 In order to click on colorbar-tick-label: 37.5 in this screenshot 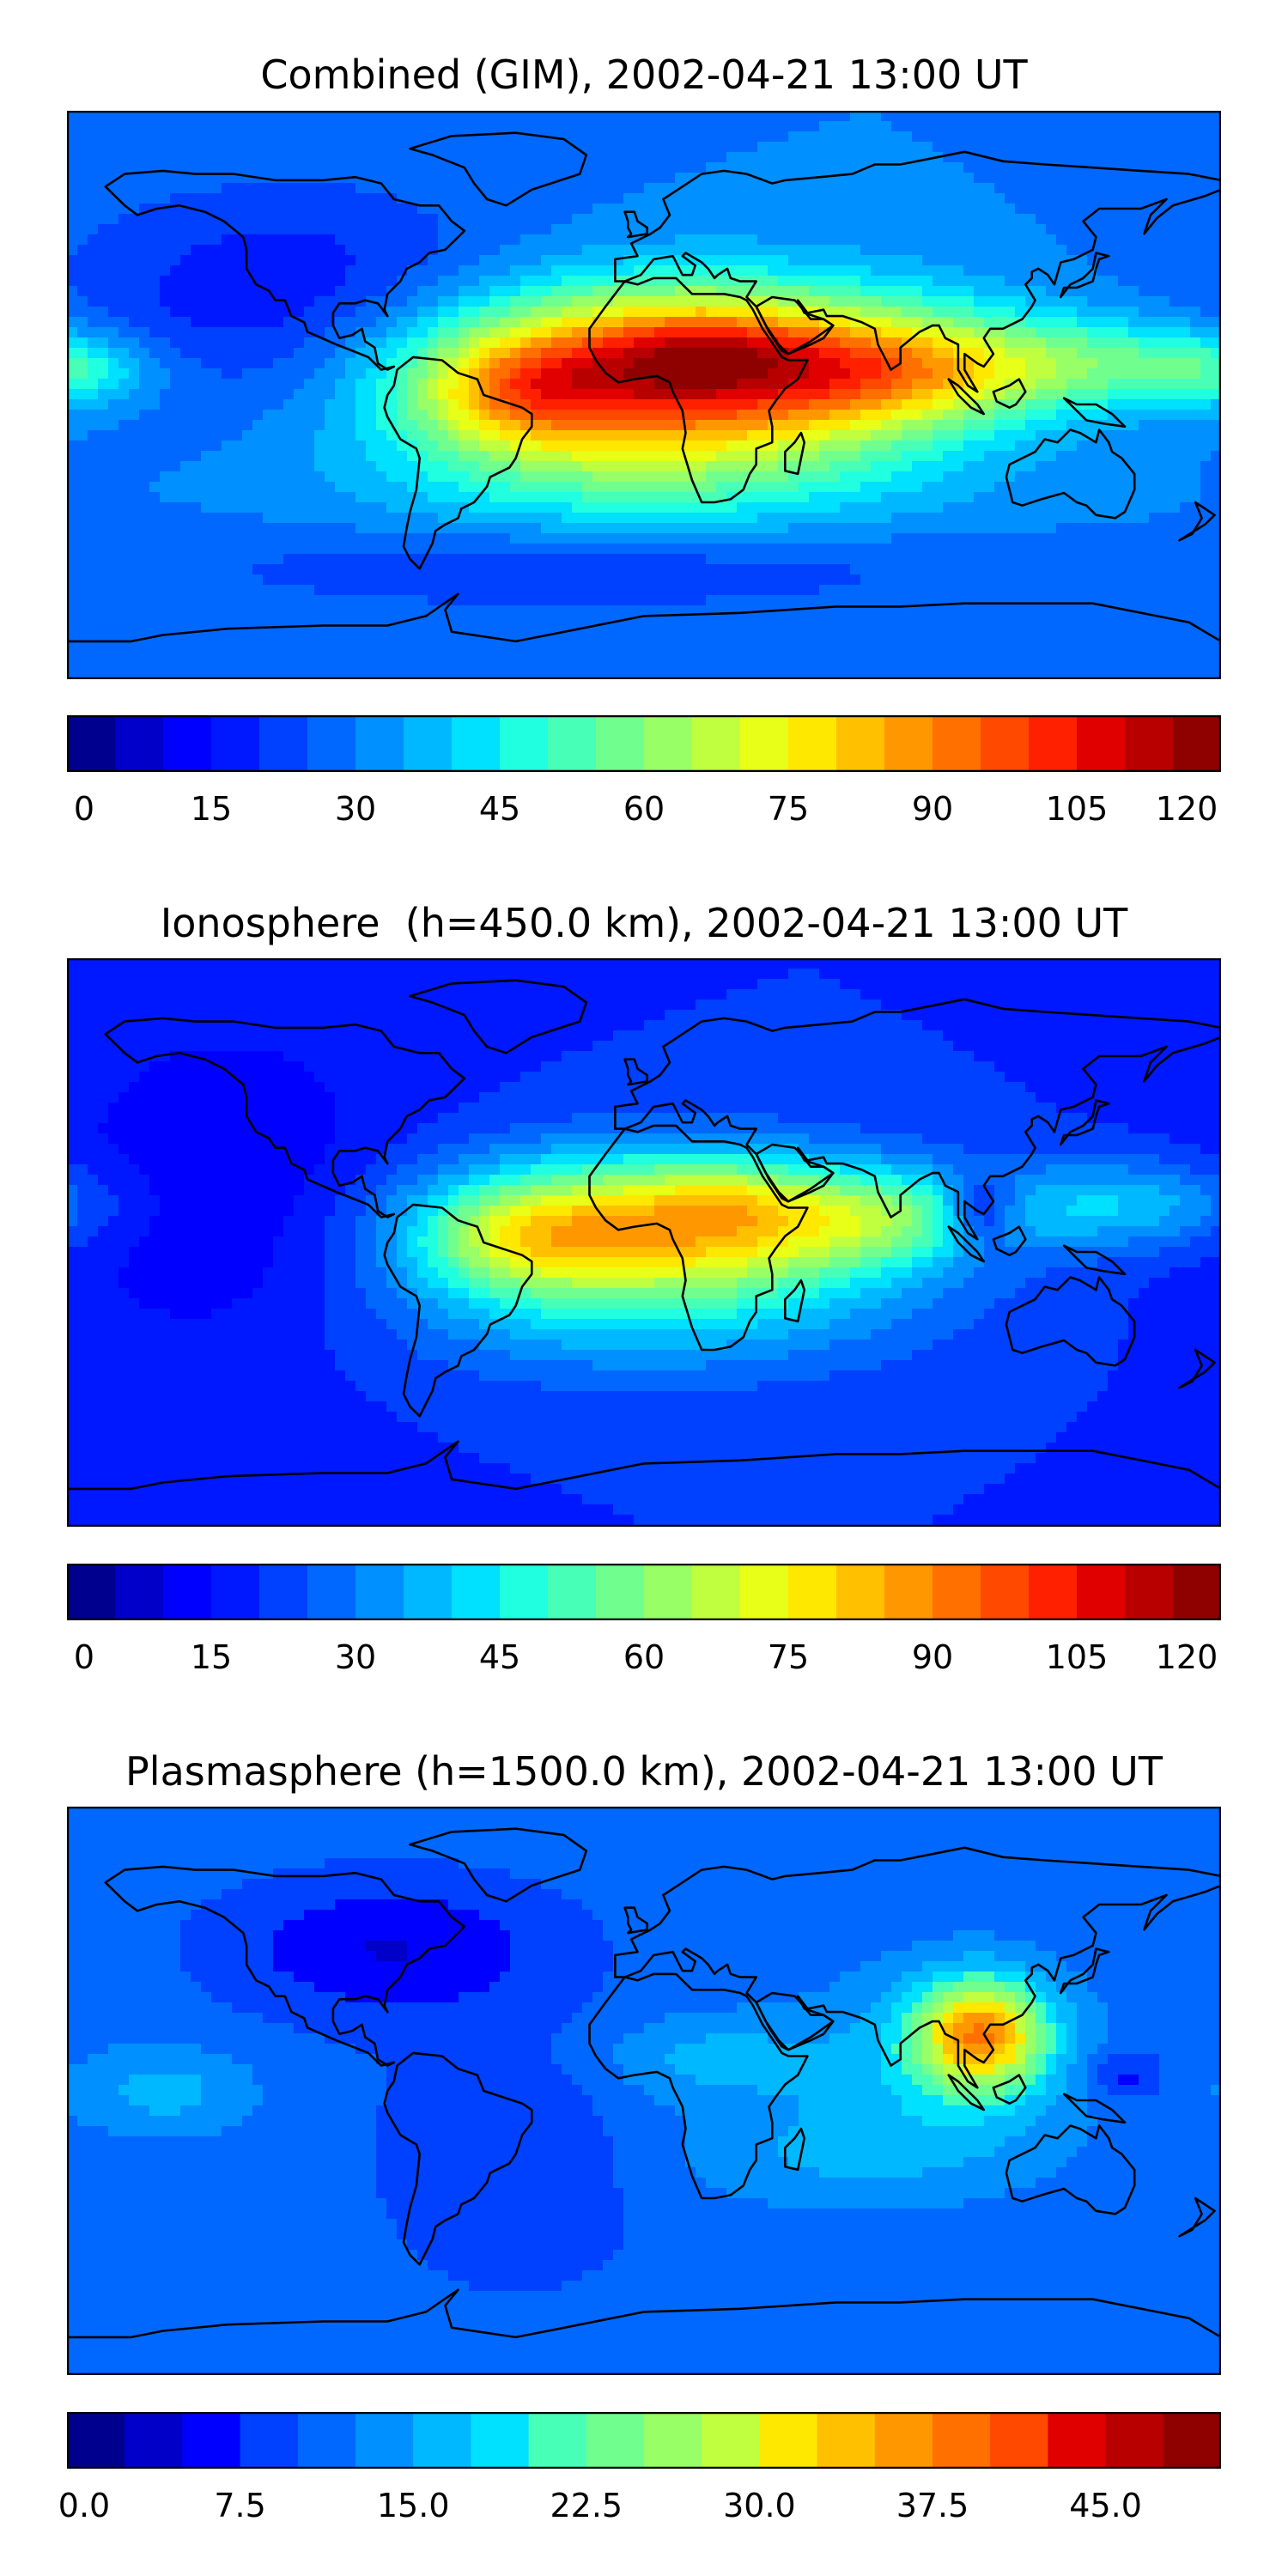, I will do `click(932, 2506)`.